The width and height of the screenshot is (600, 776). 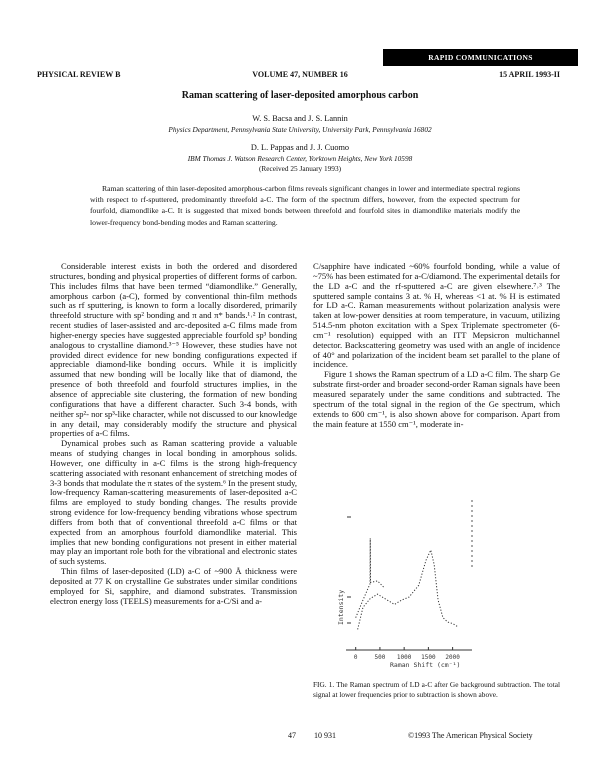 What do you see at coordinates (356, 657) in the screenshot?
I see `x-tick-label: 0` at bounding box center [356, 657].